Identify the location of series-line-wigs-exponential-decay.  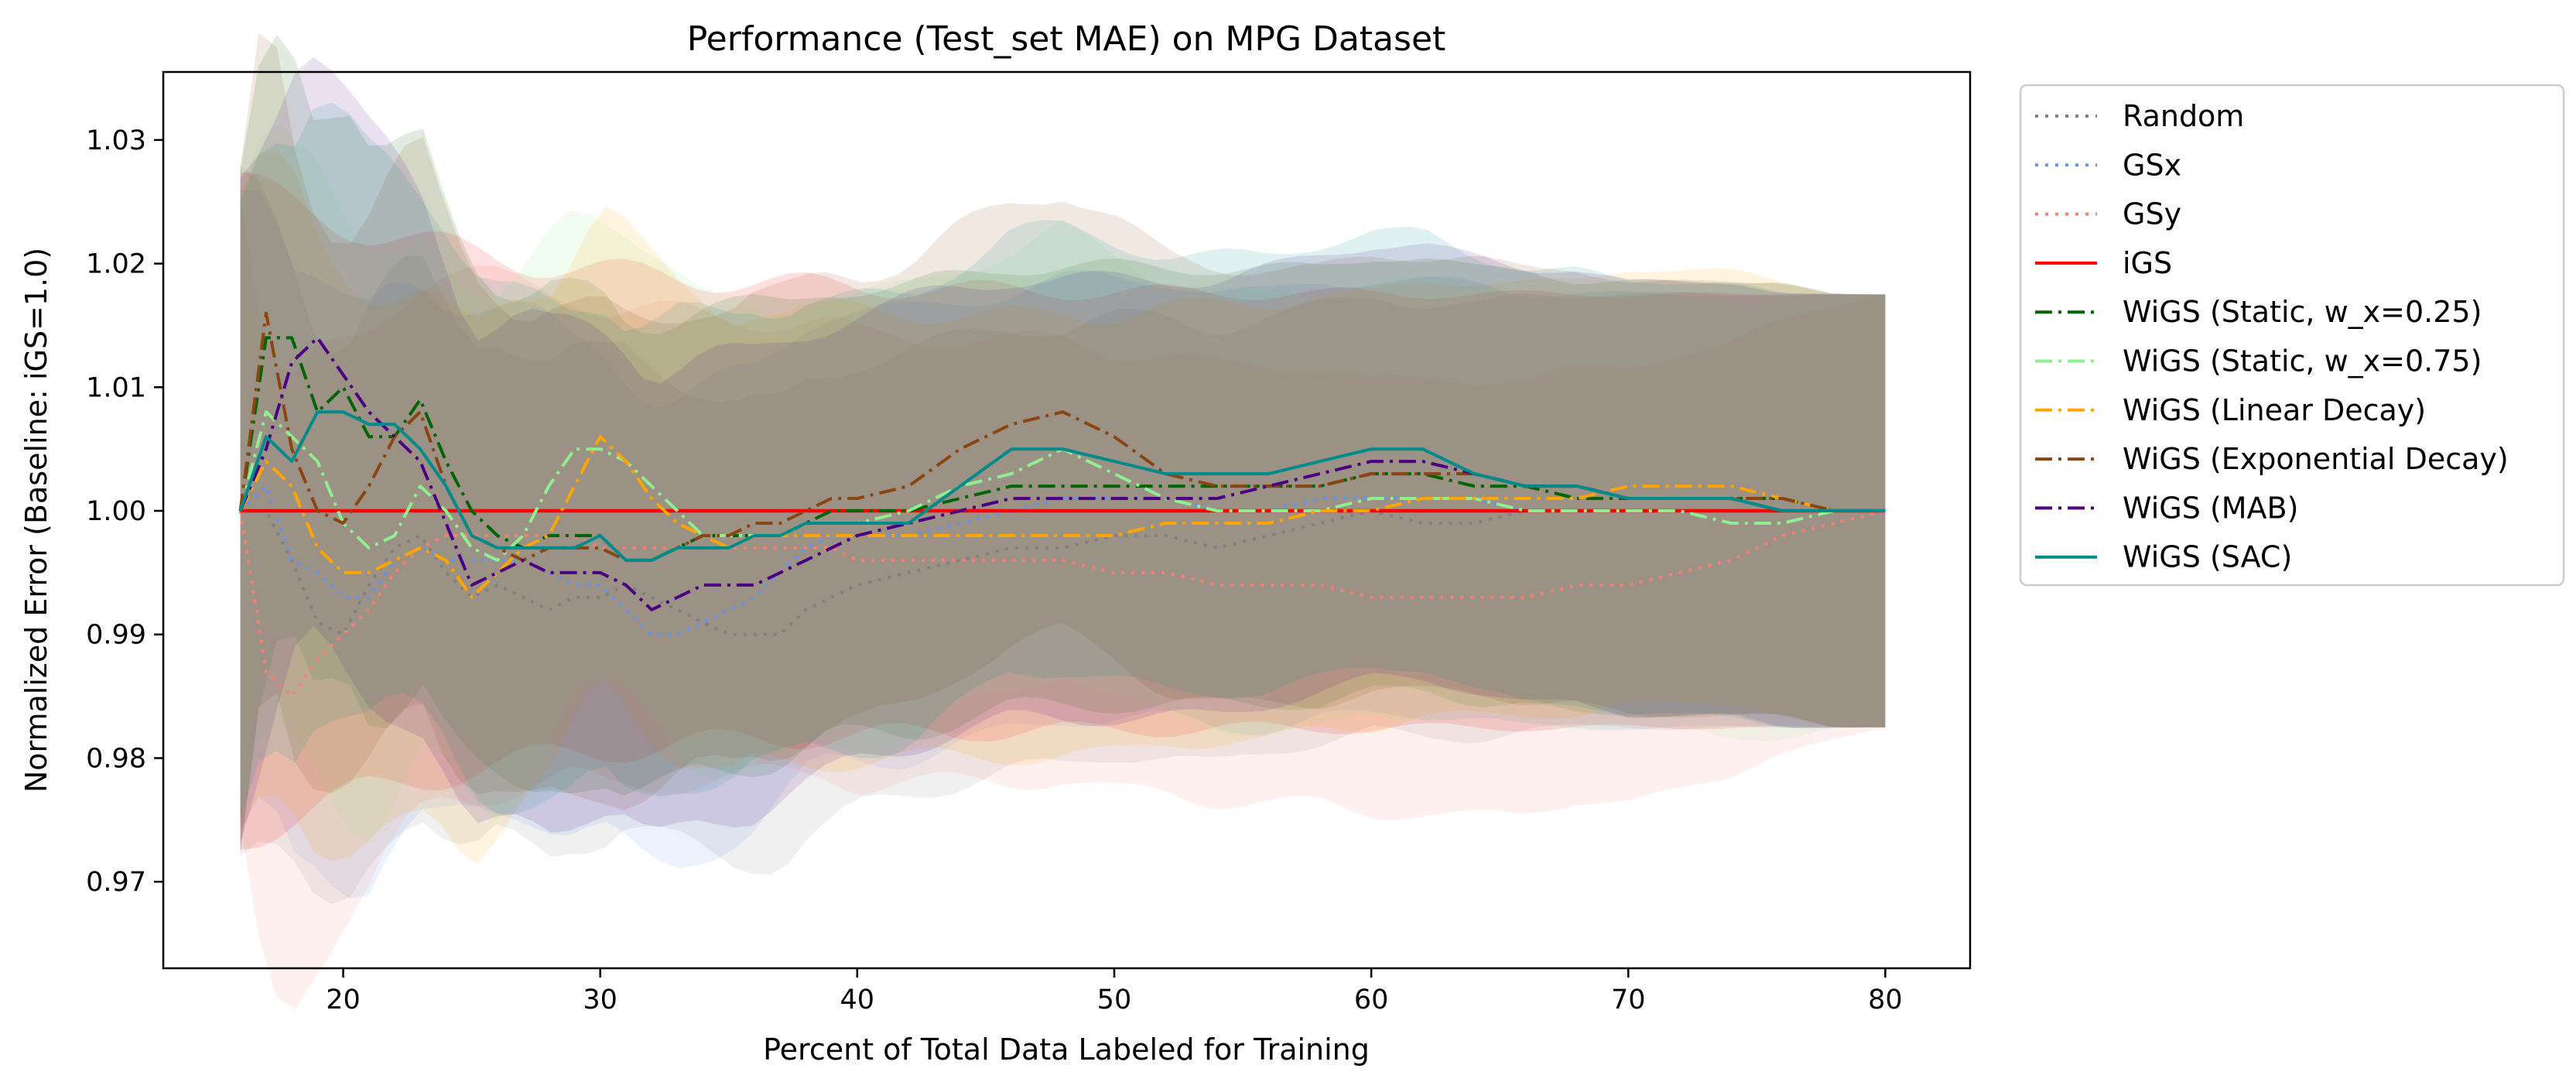
(1062, 436).